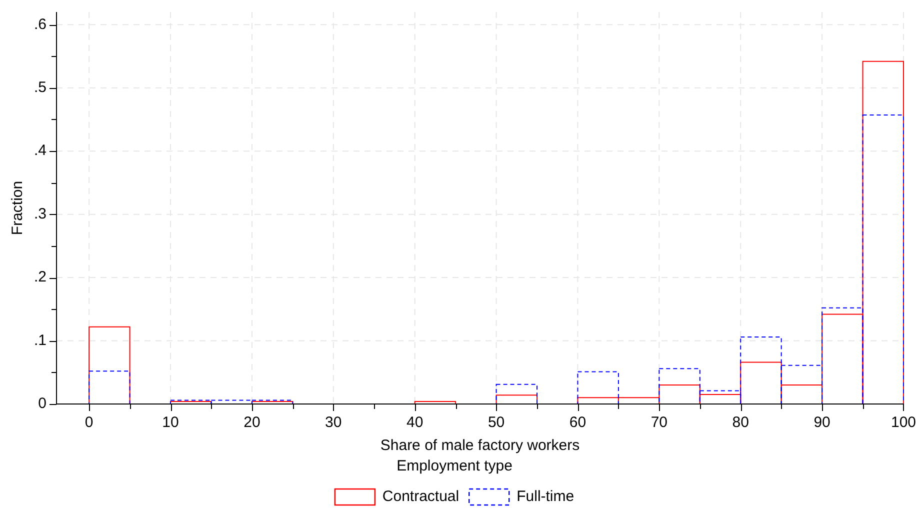 The image size is (919, 515). Describe the element at coordinates (740, 423) in the screenshot. I see `x-tick-label: 80` at that location.